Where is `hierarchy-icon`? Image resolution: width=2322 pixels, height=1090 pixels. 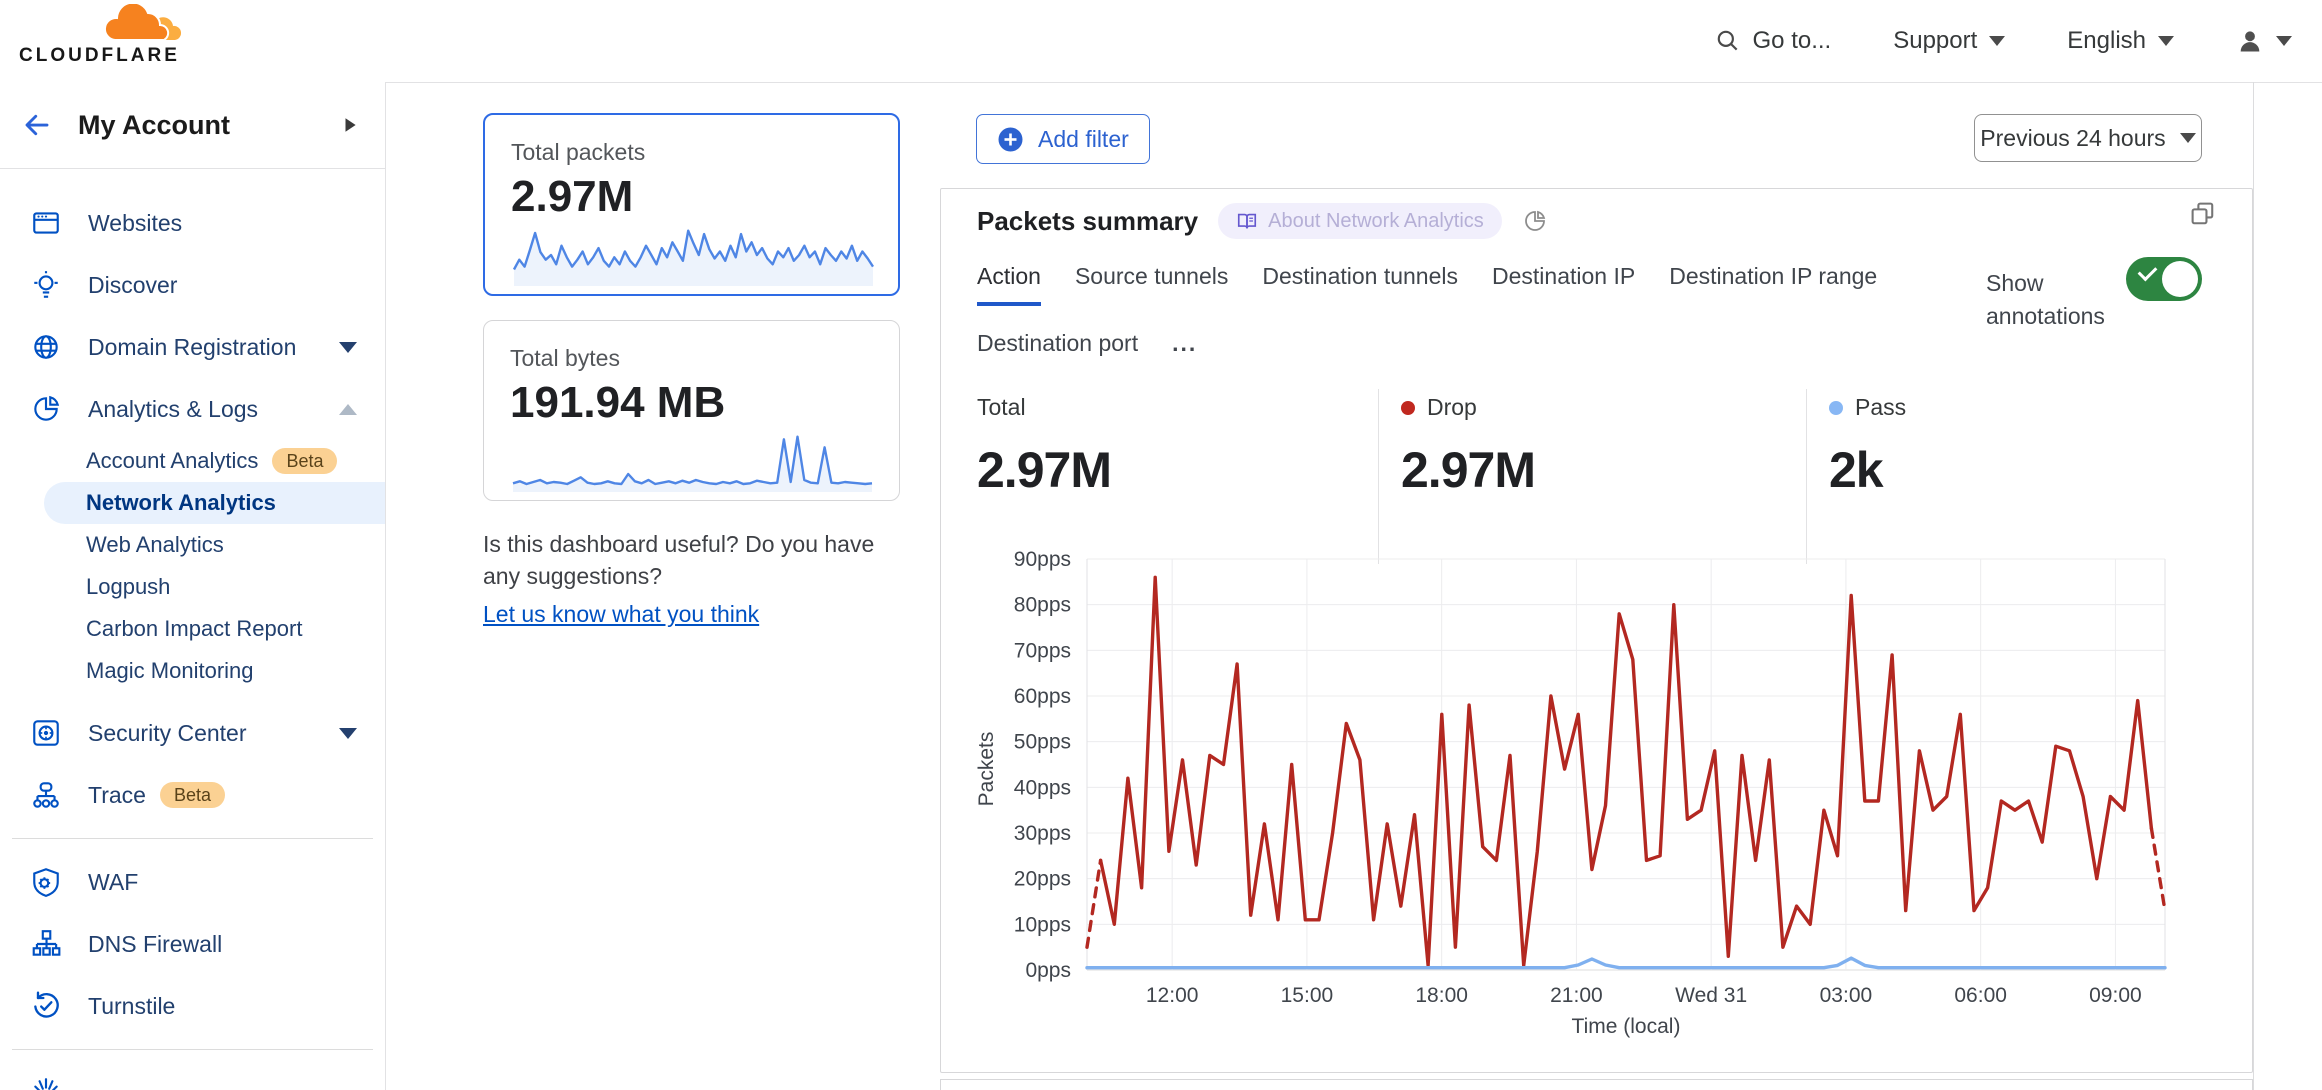
hierarchy-icon is located at coordinates (46, 944).